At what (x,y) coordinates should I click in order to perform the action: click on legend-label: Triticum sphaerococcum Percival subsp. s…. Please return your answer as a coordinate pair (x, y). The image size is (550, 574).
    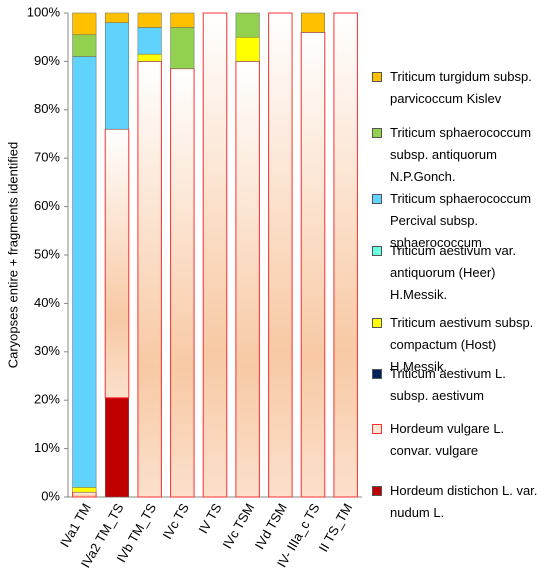
    Looking at the image, I should click on (461, 220).